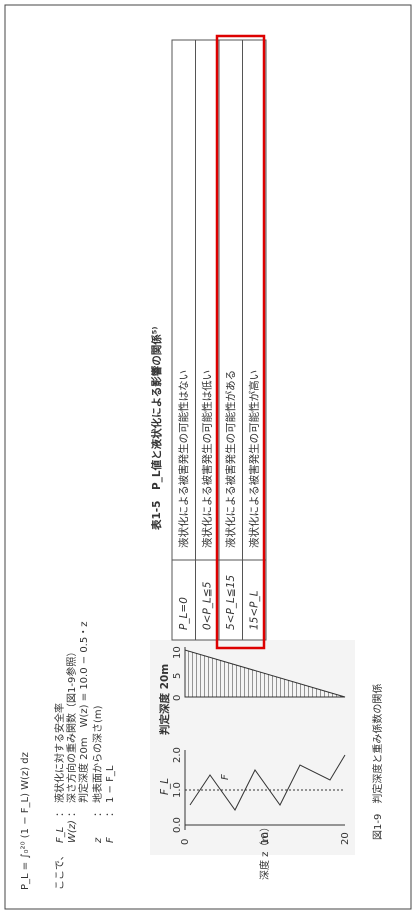  I want to click on w-triangle, so click(265, 673).